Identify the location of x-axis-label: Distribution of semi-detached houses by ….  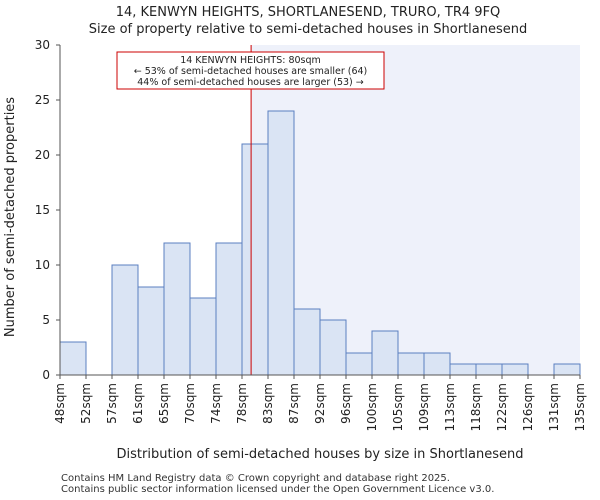
(320, 454).